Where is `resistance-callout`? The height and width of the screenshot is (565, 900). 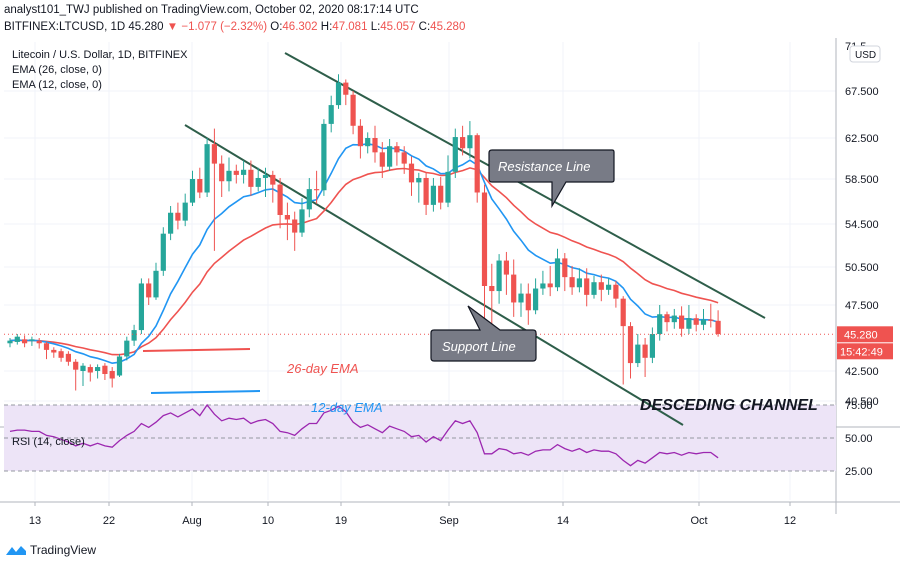
resistance-callout is located at coordinates (551, 179).